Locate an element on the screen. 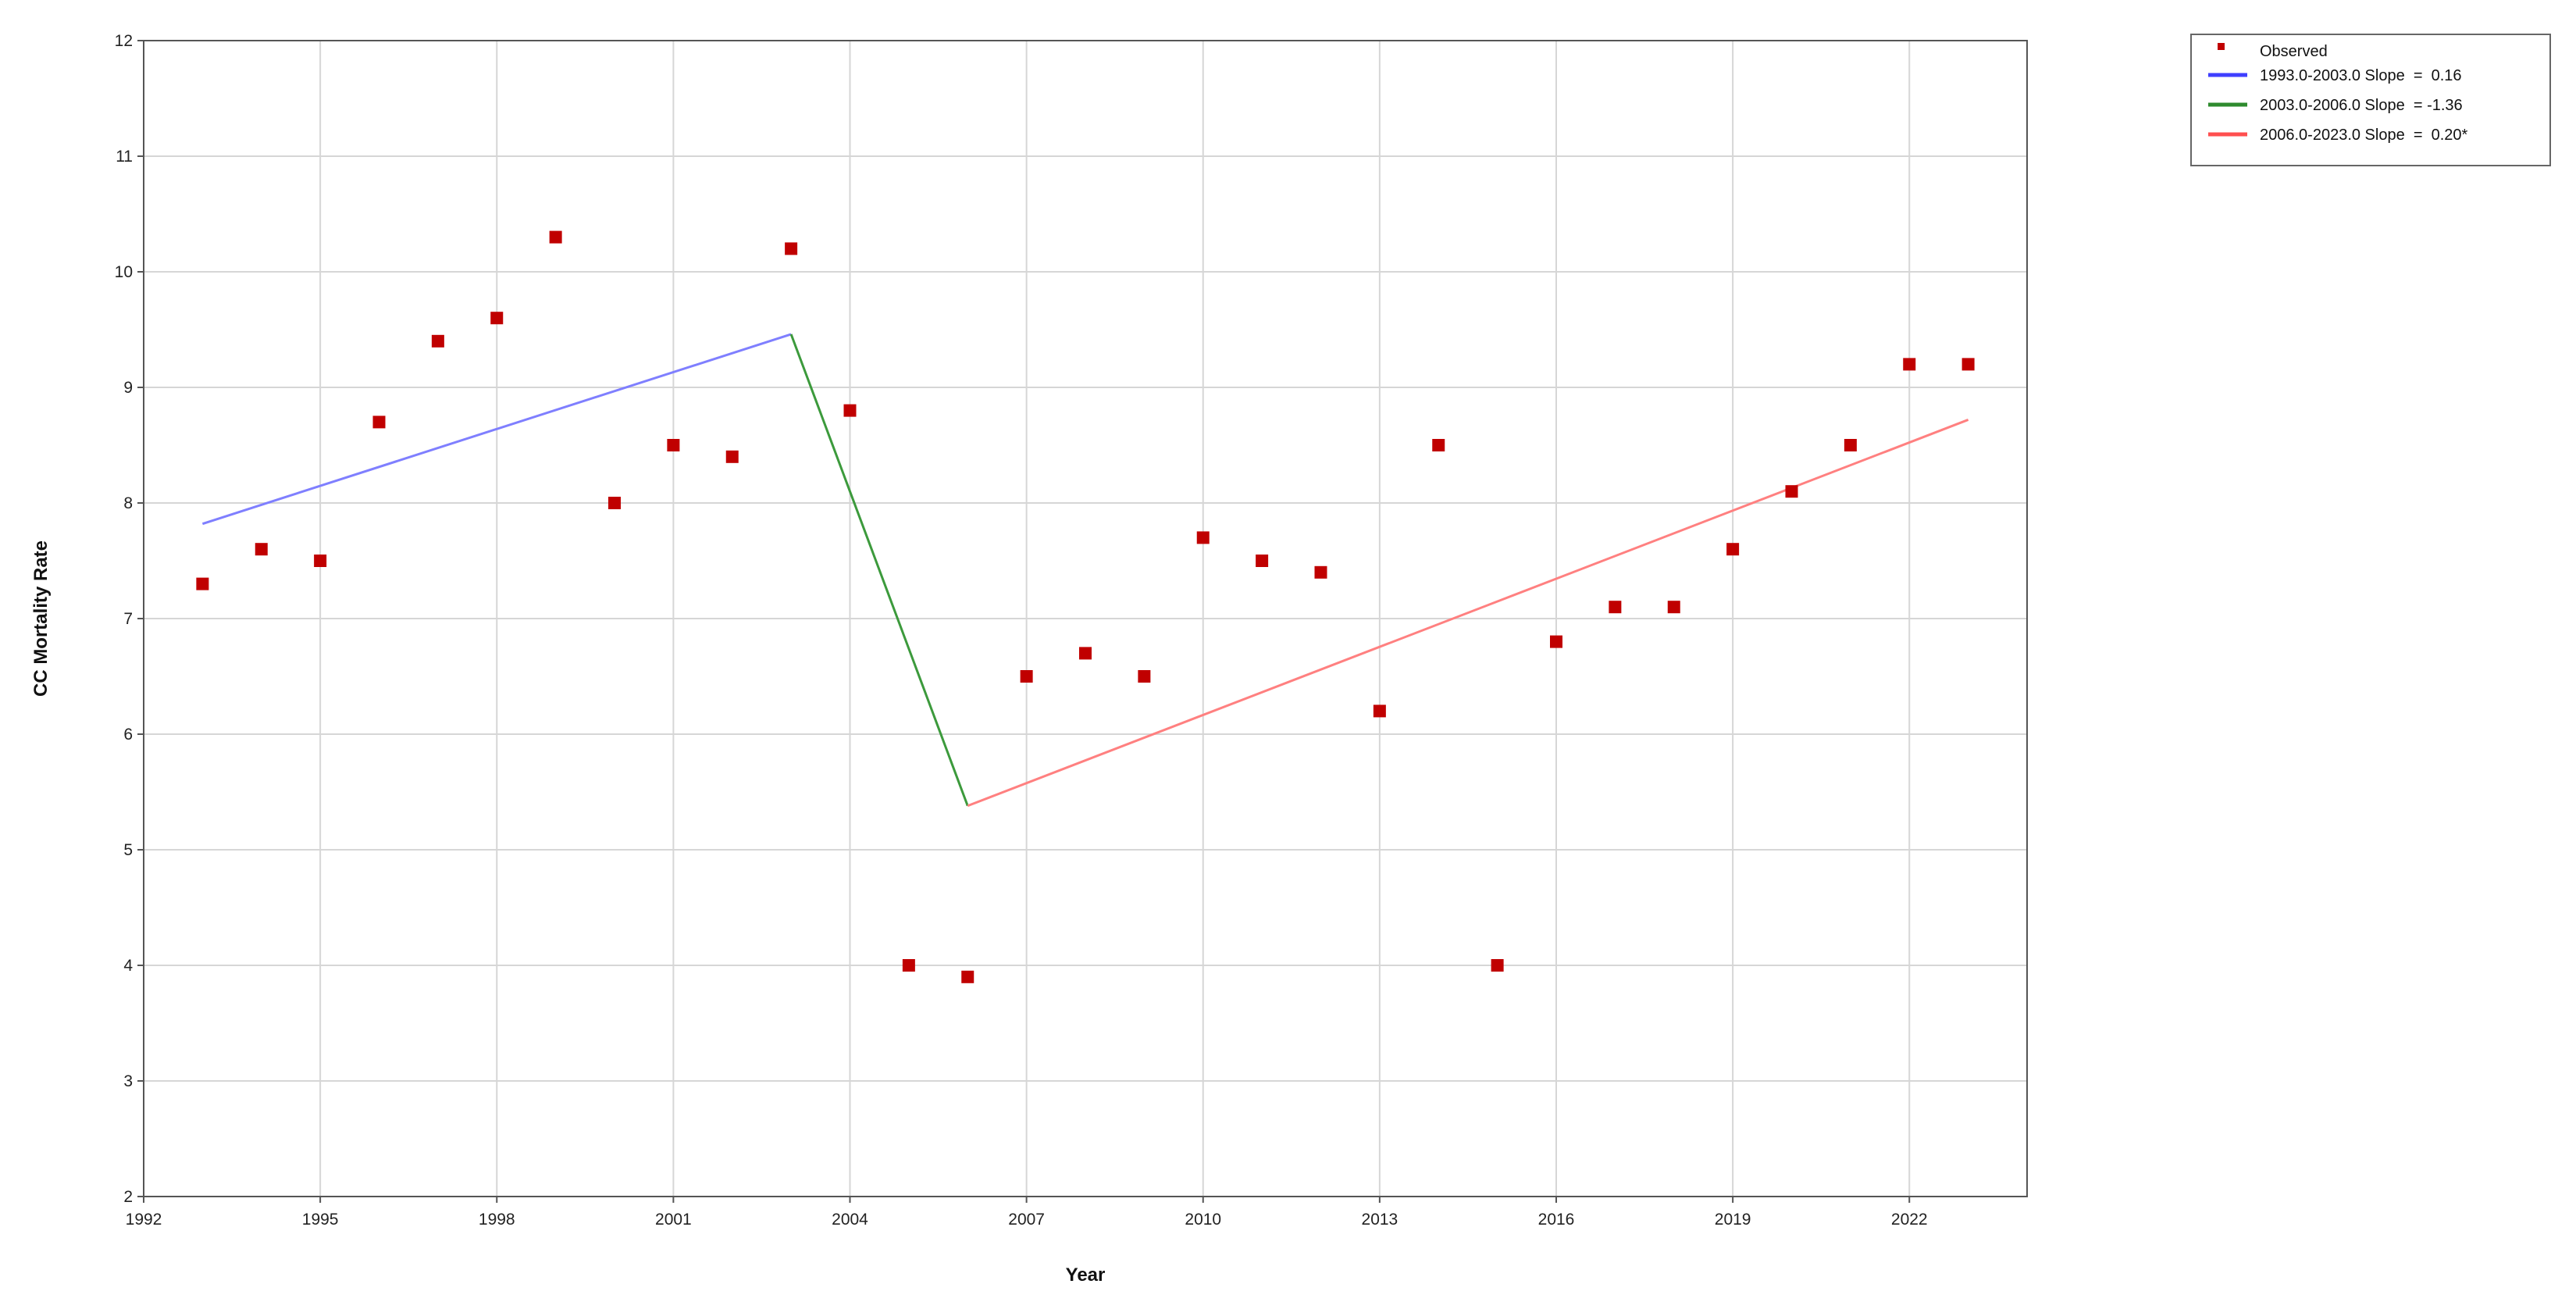 The width and height of the screenshot is (2576, 1309). y-tick-label: 7 is located at coordinates (128, 619).